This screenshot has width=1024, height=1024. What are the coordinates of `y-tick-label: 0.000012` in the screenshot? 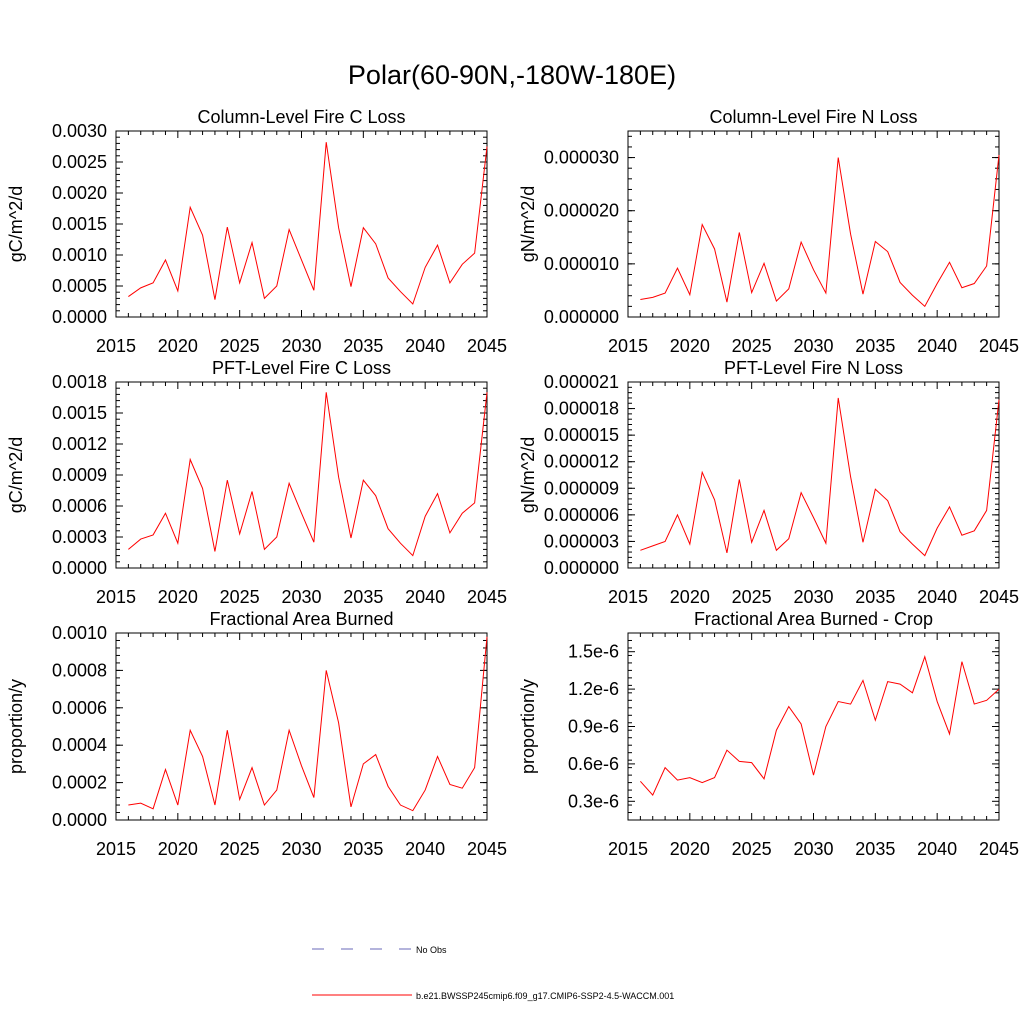 It's located at (581, 462).